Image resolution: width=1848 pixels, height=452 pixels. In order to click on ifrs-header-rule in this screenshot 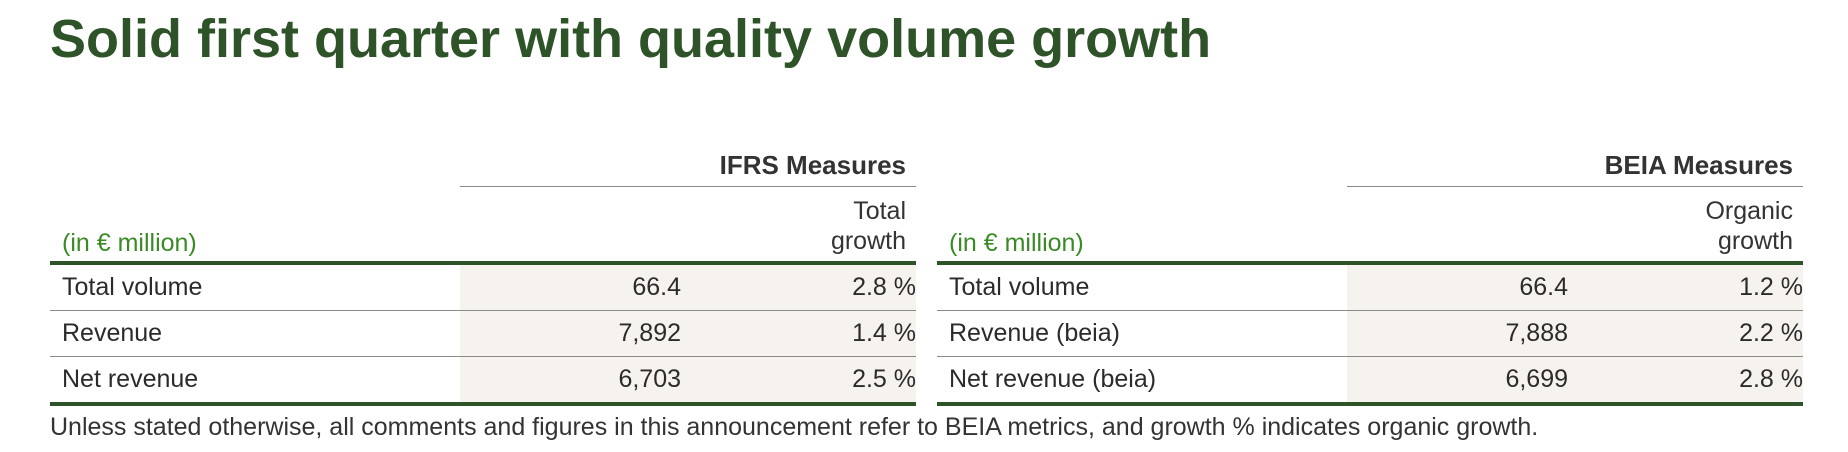, I will do `click(483, 263)`.